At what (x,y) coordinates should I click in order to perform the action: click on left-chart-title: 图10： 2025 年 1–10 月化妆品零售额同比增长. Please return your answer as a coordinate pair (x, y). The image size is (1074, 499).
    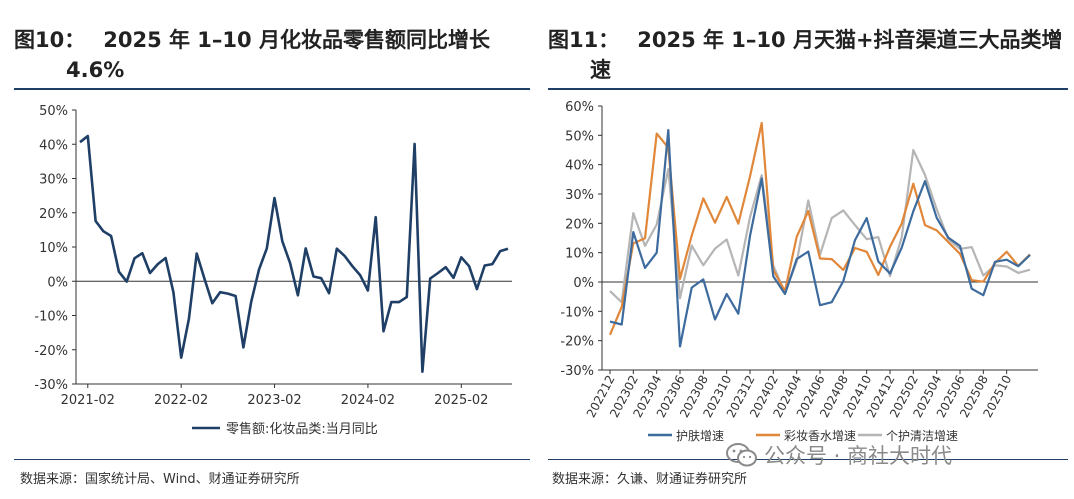
    Looking at the image, I should click on (252, 40).